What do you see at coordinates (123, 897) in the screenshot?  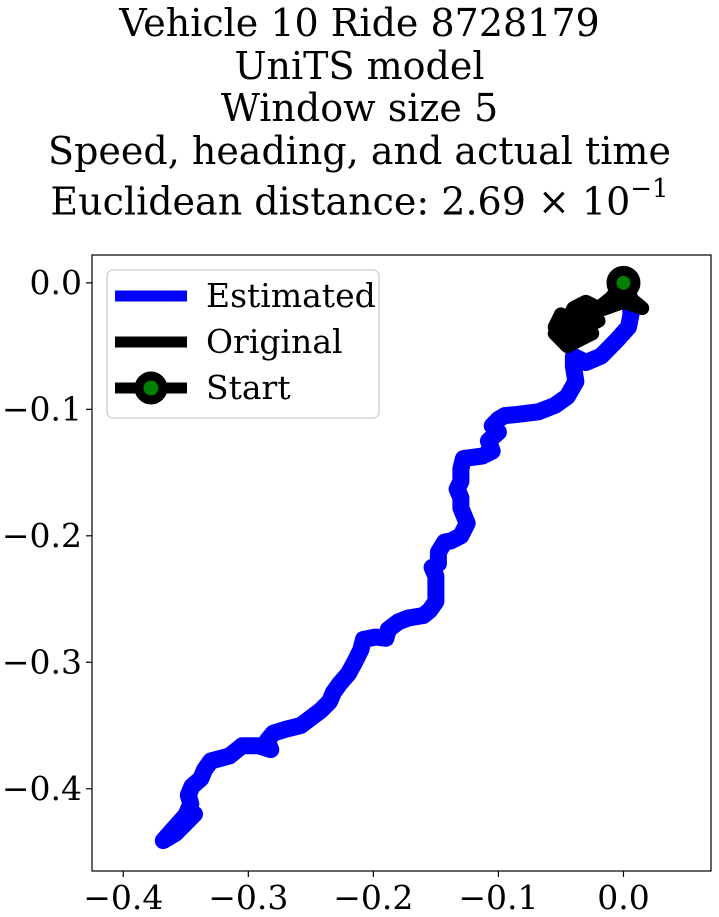 I see `x-tick-label: −0.4` at bounding box center [123, 897].